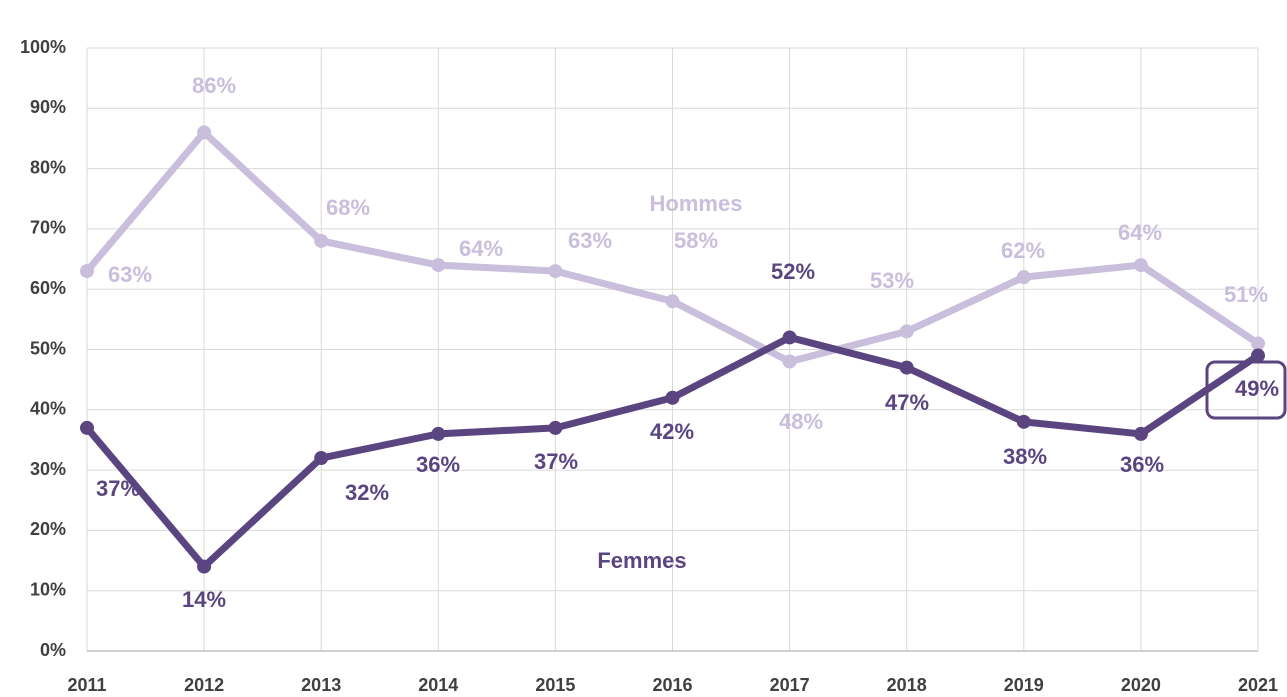  Describe the element at coordinates (801, 421) in the screenshot. I see `data-label: 48%` at that location.